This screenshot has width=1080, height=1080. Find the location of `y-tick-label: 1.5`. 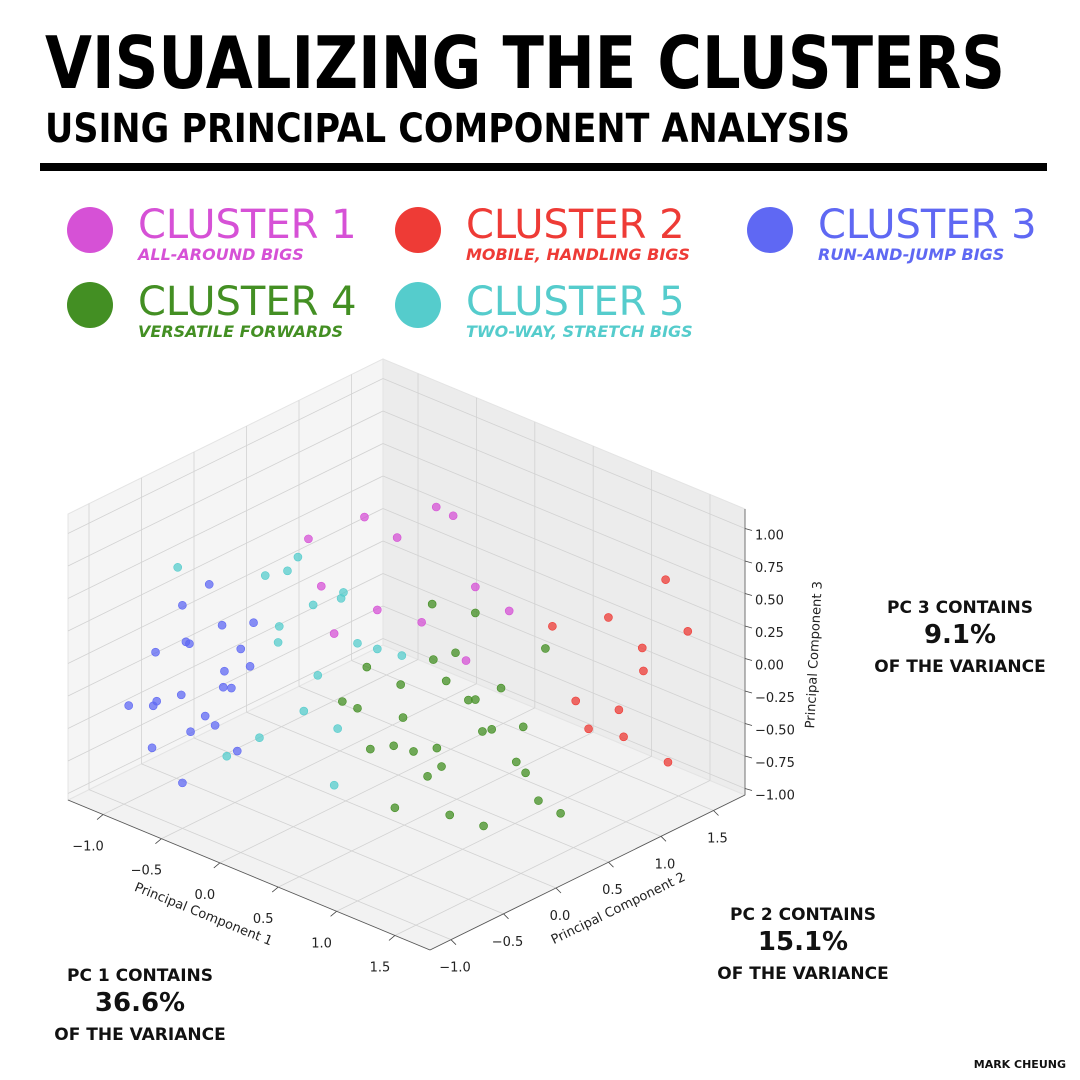

y-tick-label: 1.5 is located at coordinates (717, 839).